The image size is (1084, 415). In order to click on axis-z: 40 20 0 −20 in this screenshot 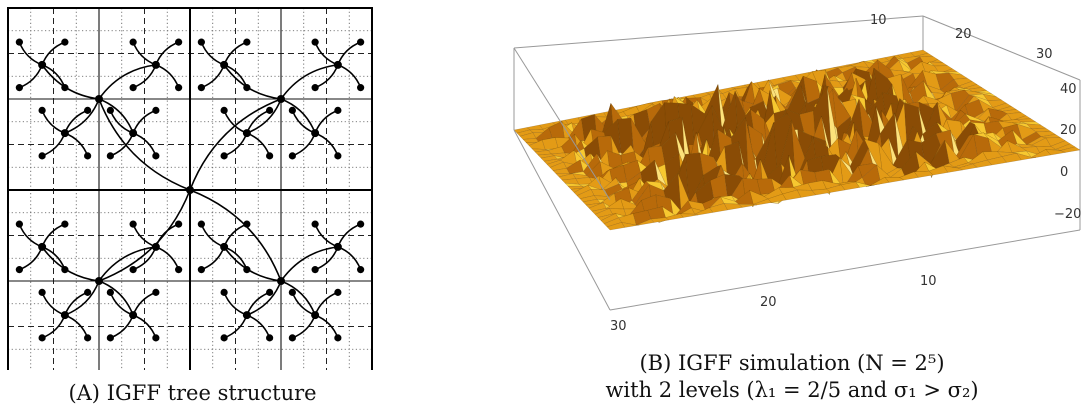, I will do `click(1067, 152)`.